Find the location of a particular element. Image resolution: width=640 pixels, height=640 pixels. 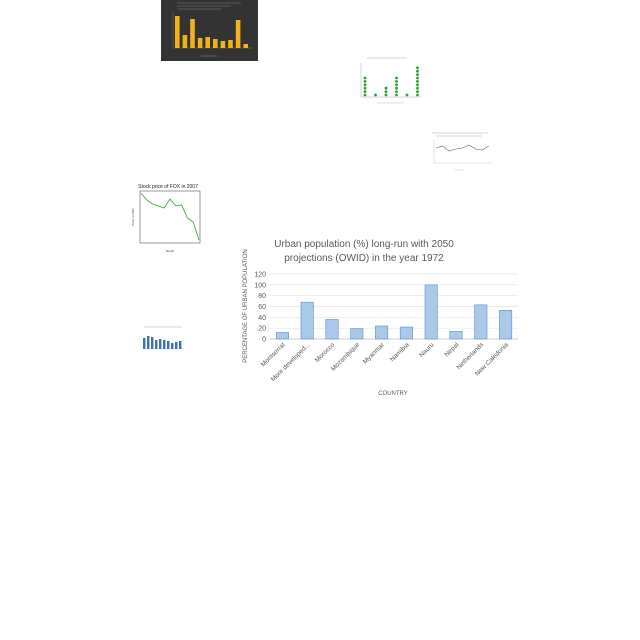

thumbnail-dot-chart is located at coordinates (386, 80).